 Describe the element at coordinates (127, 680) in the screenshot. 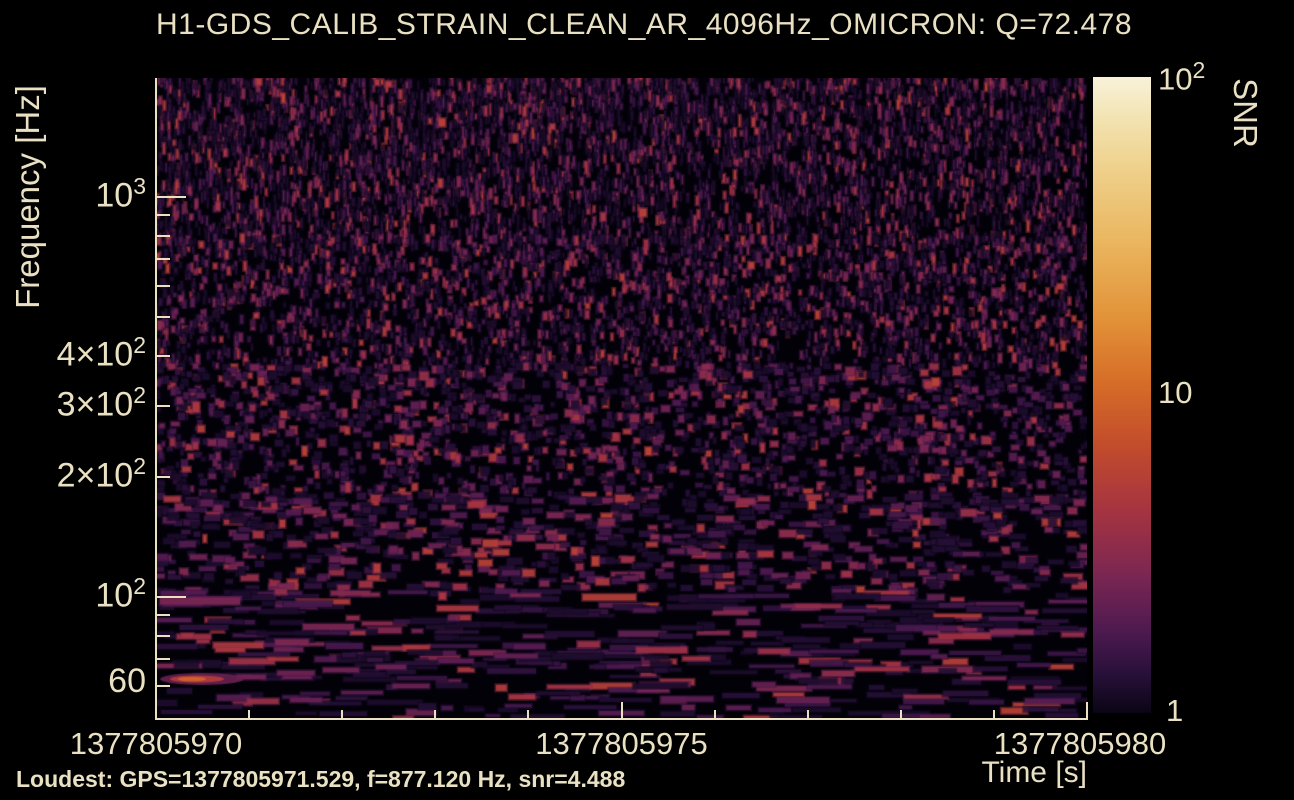

I see `y-tick-label: 60` at that location.